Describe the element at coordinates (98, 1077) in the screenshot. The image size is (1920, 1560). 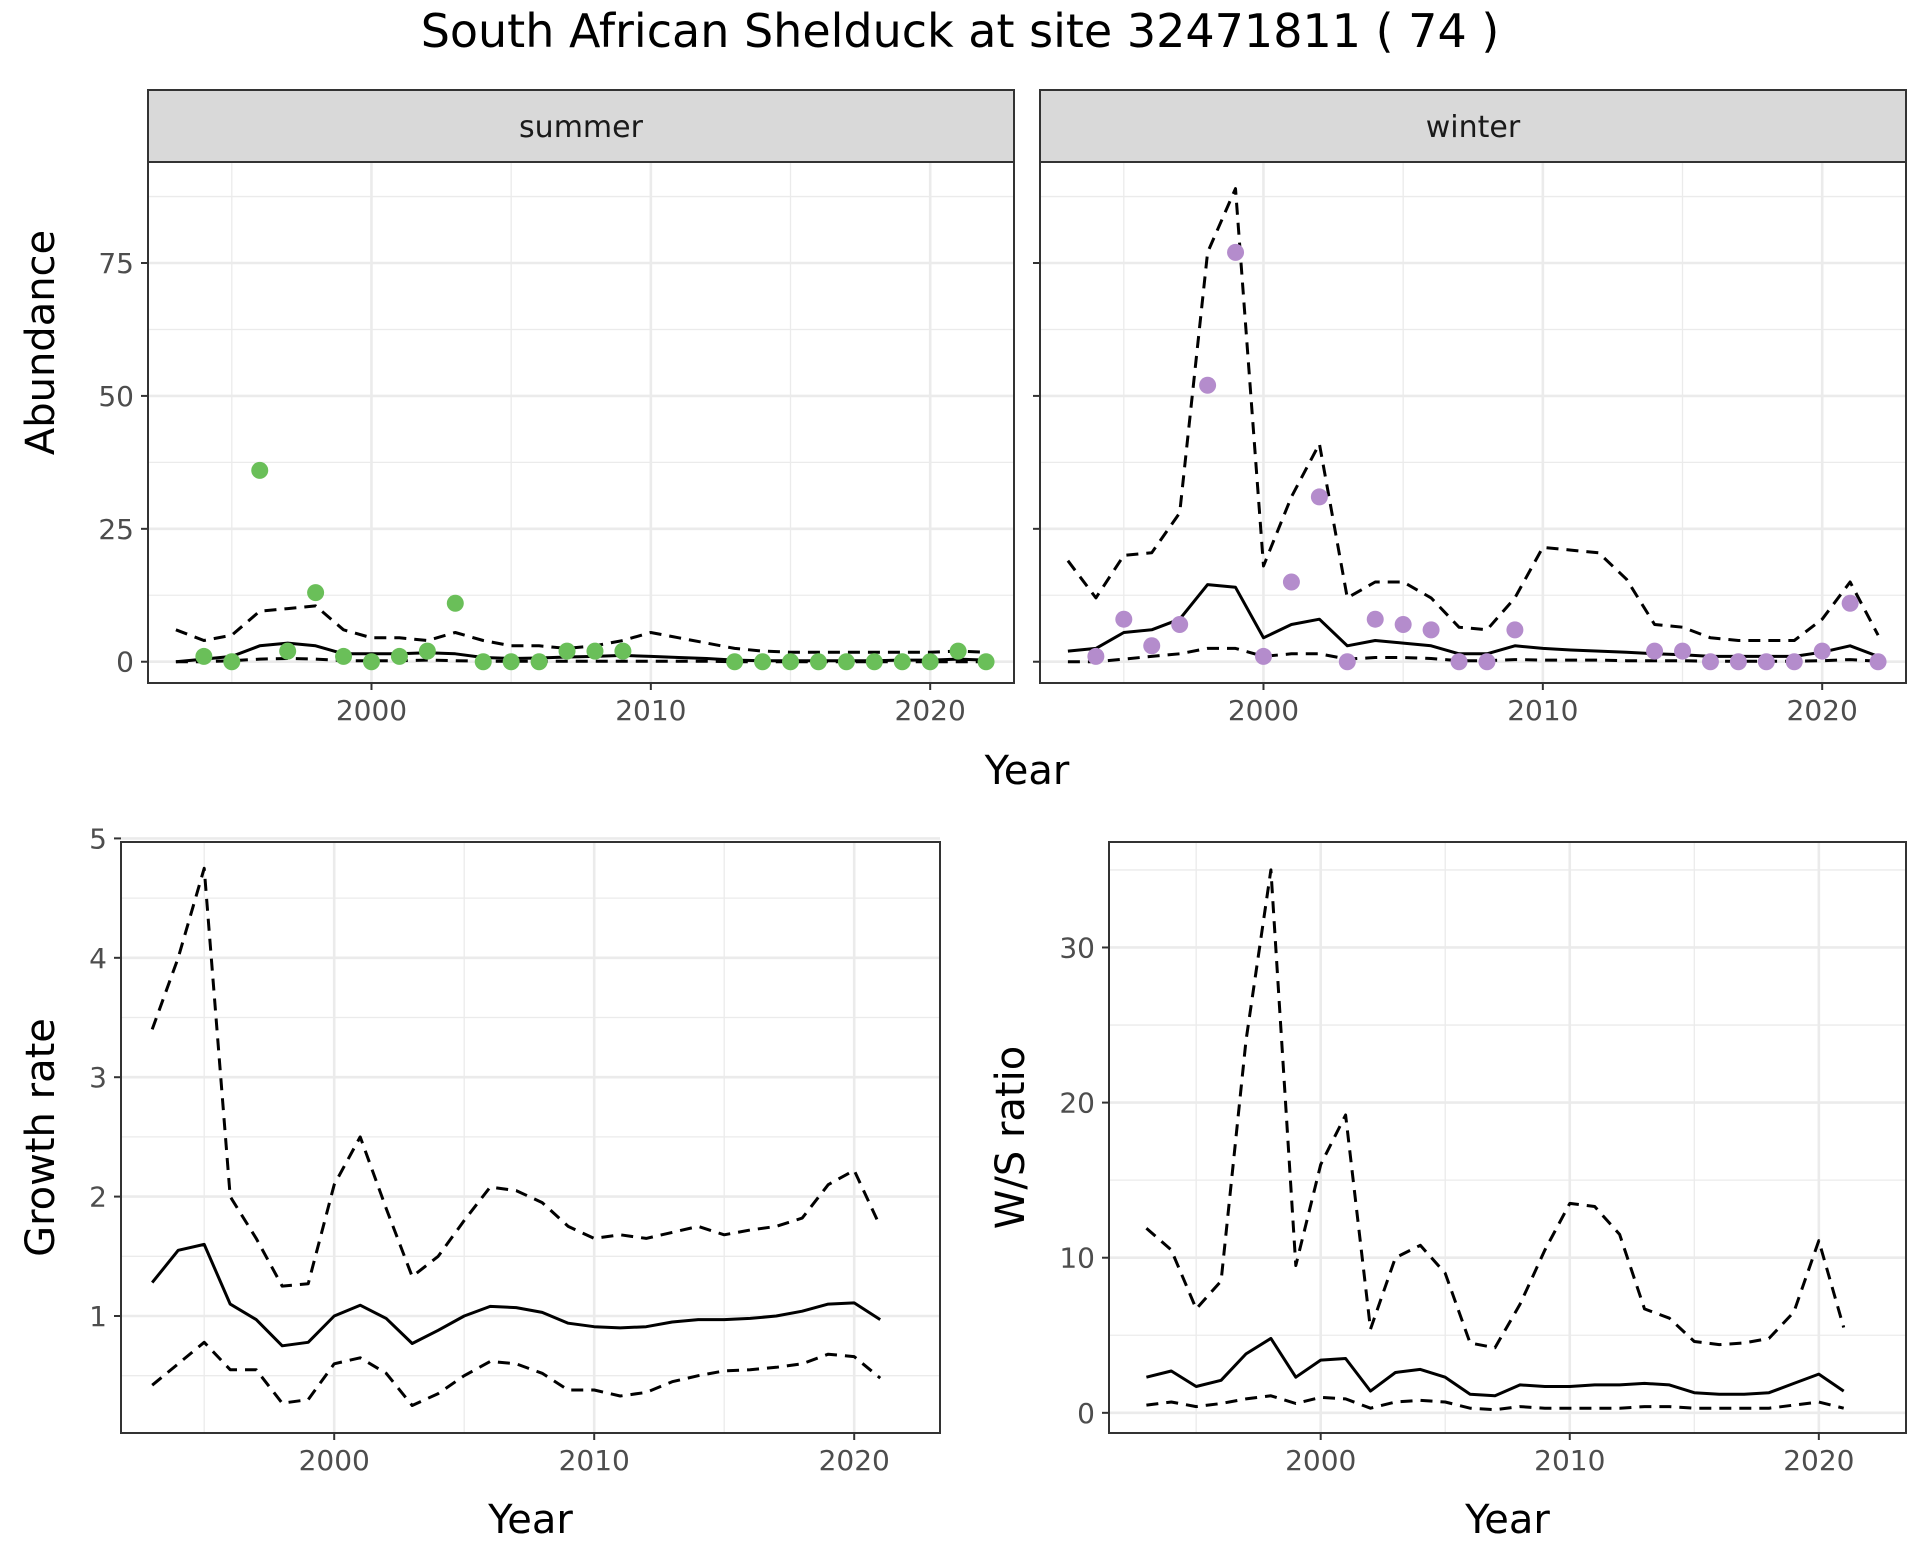
I see `y-tick-label: 3` at that location.